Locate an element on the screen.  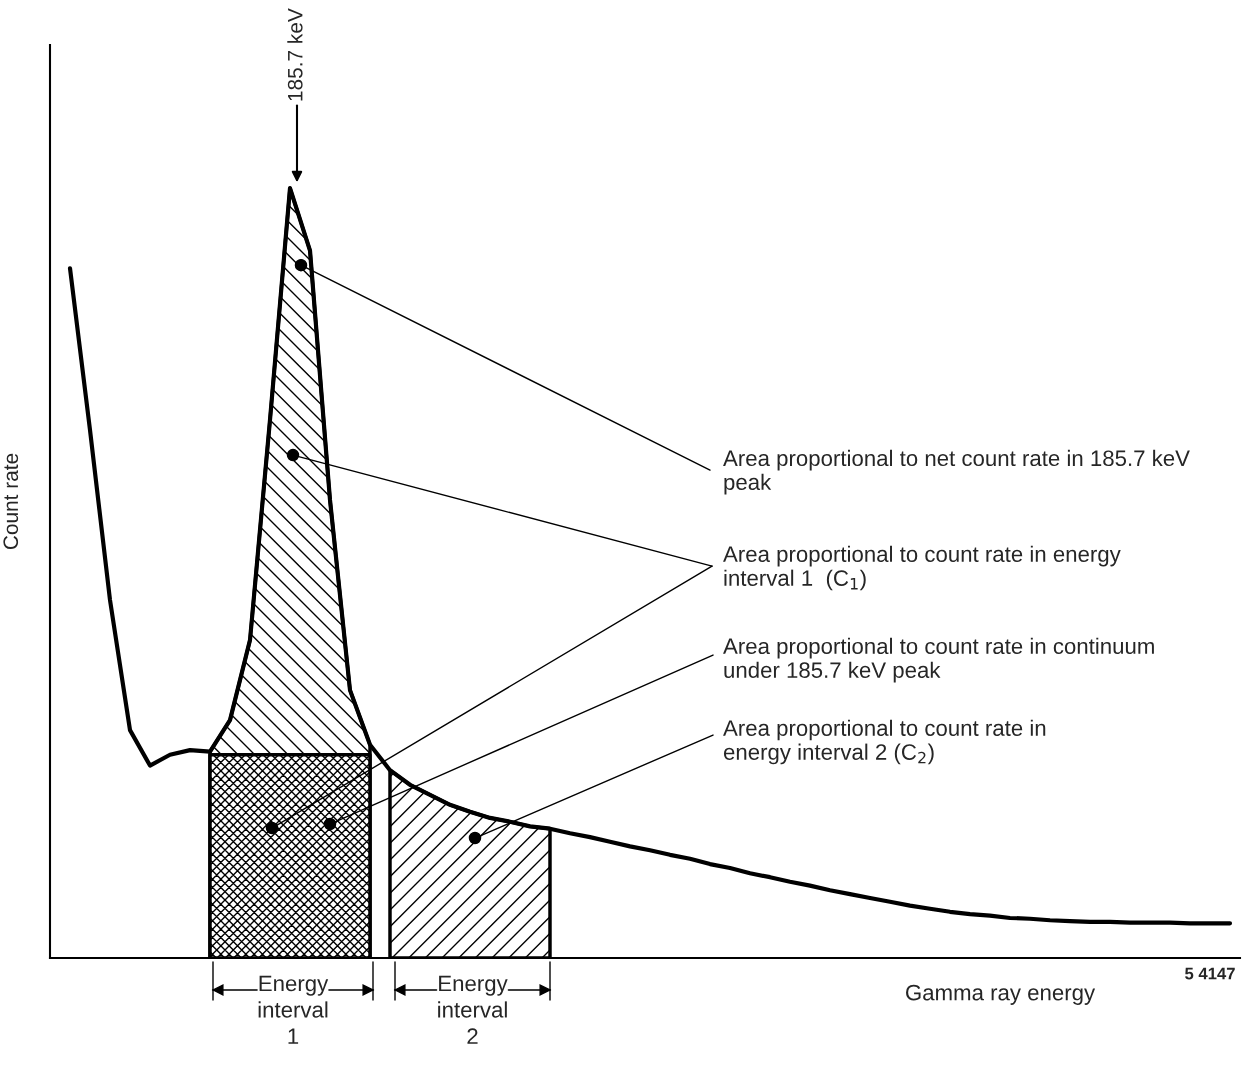
annotation: Area proportional to count rate in energy interval 1 (C$_{1}$) is located at coordinates (922, 568).